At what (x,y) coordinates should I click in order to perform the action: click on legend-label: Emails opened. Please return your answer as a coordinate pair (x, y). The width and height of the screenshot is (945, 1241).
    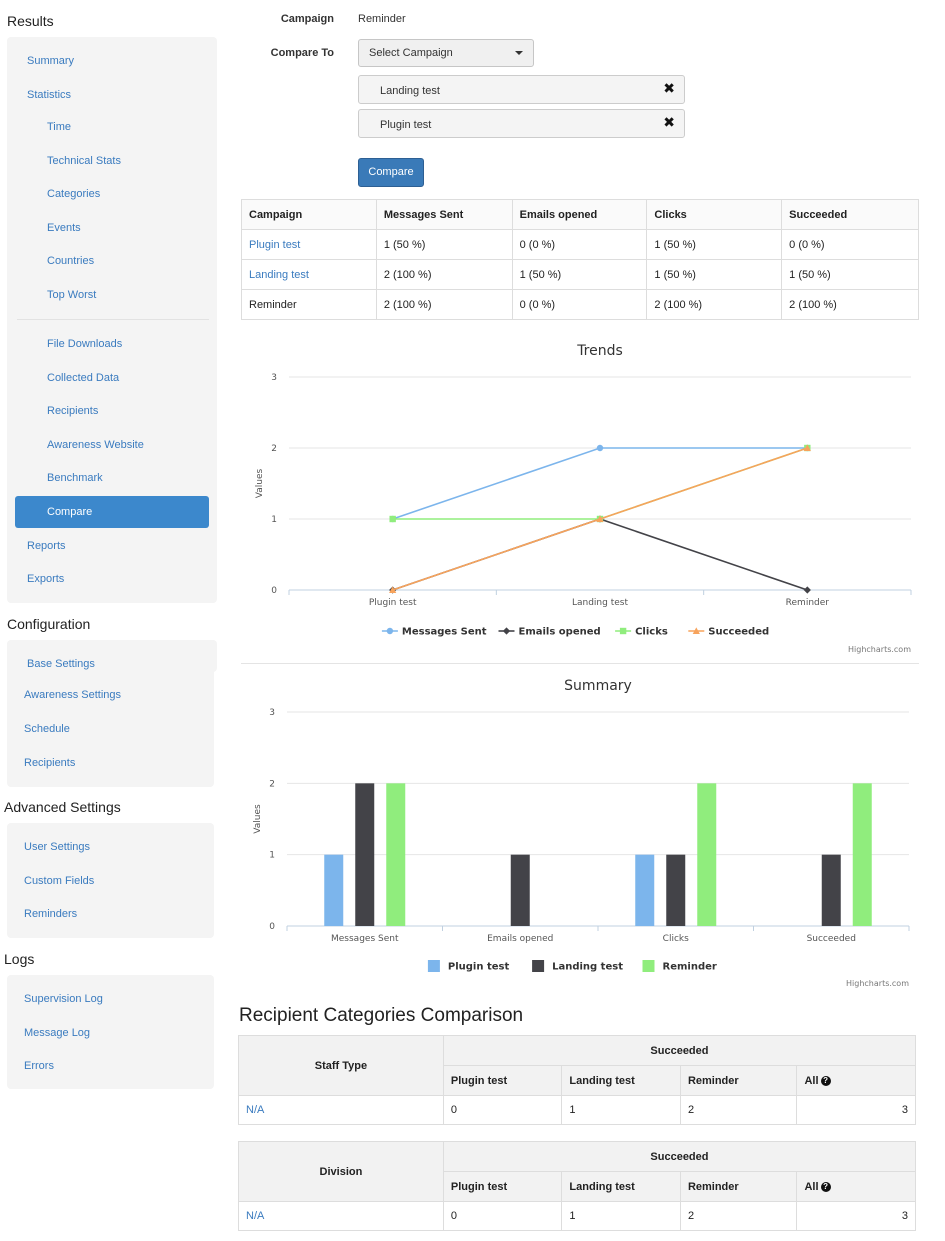
    Looking at the image, I should click on (560, 632).